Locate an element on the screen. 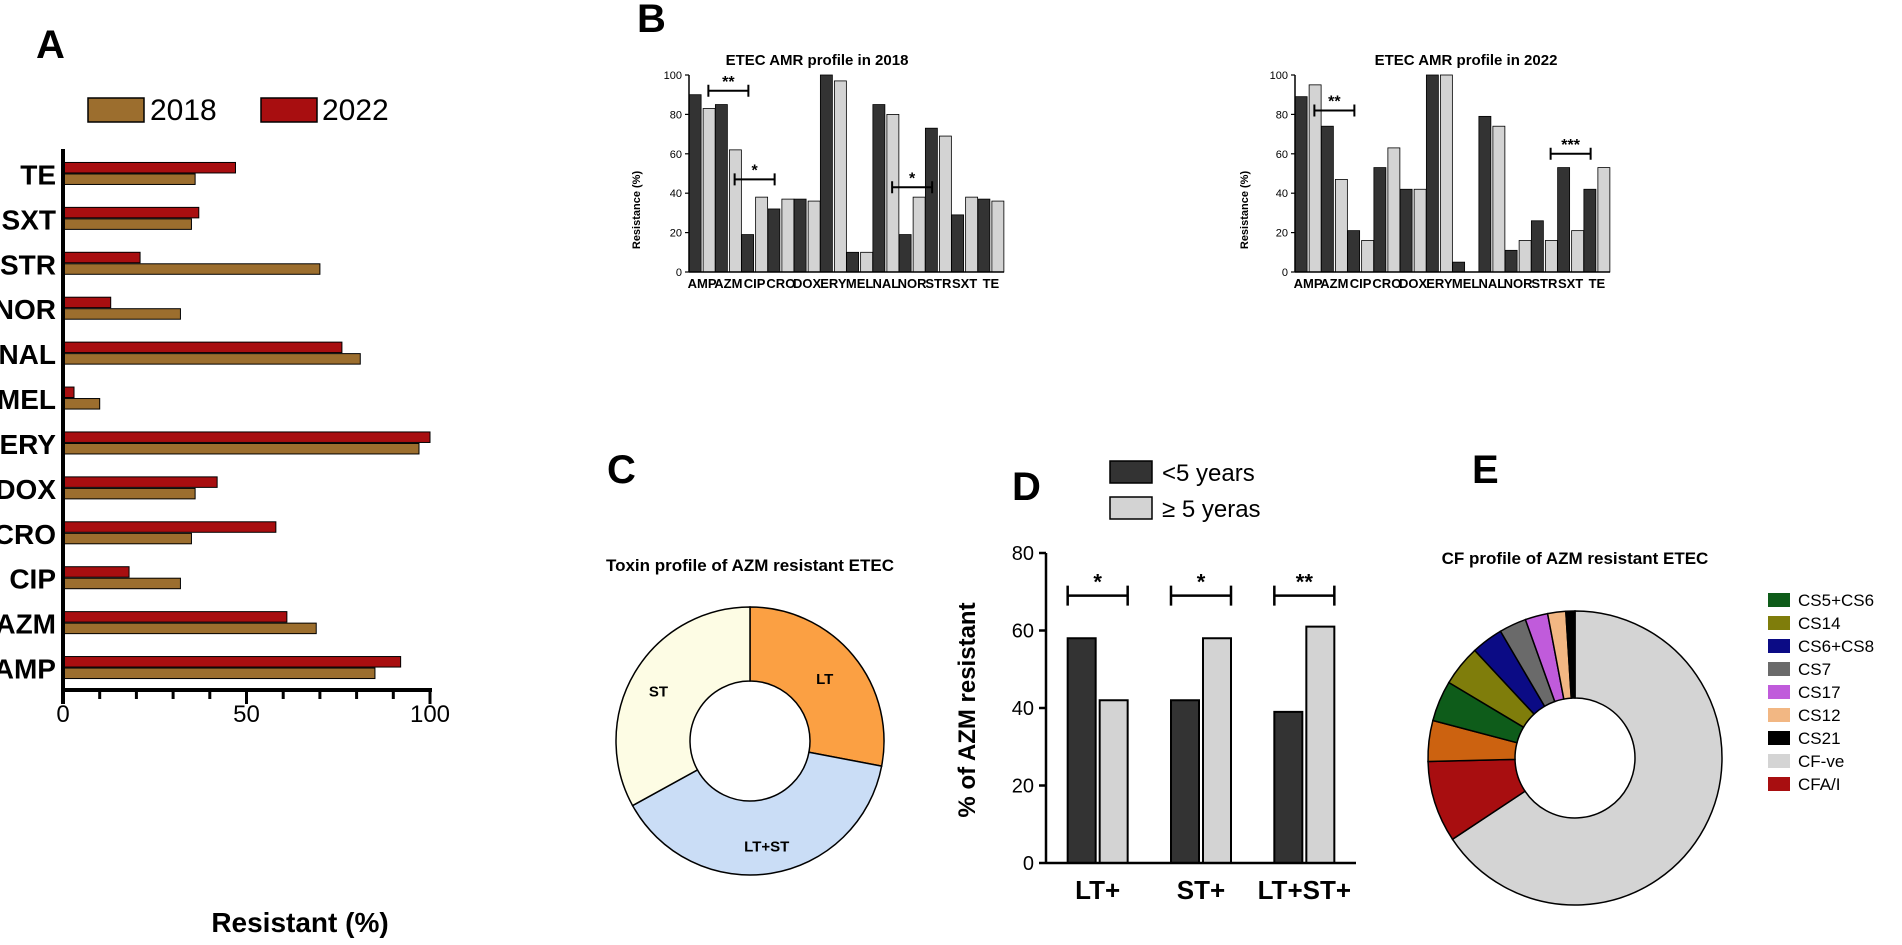 This screenshot has height=945, width=1902. panel-label-d: D is located at coordinates (1026, 487).